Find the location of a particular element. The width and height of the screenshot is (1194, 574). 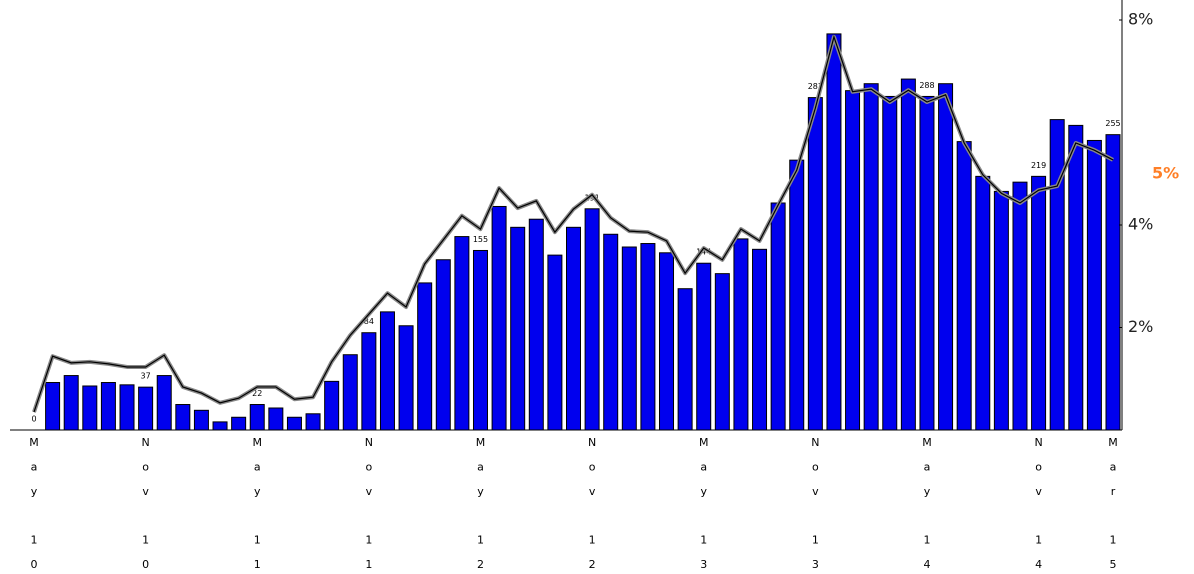

data-label: 255 is located at coordinates (1112, 123).